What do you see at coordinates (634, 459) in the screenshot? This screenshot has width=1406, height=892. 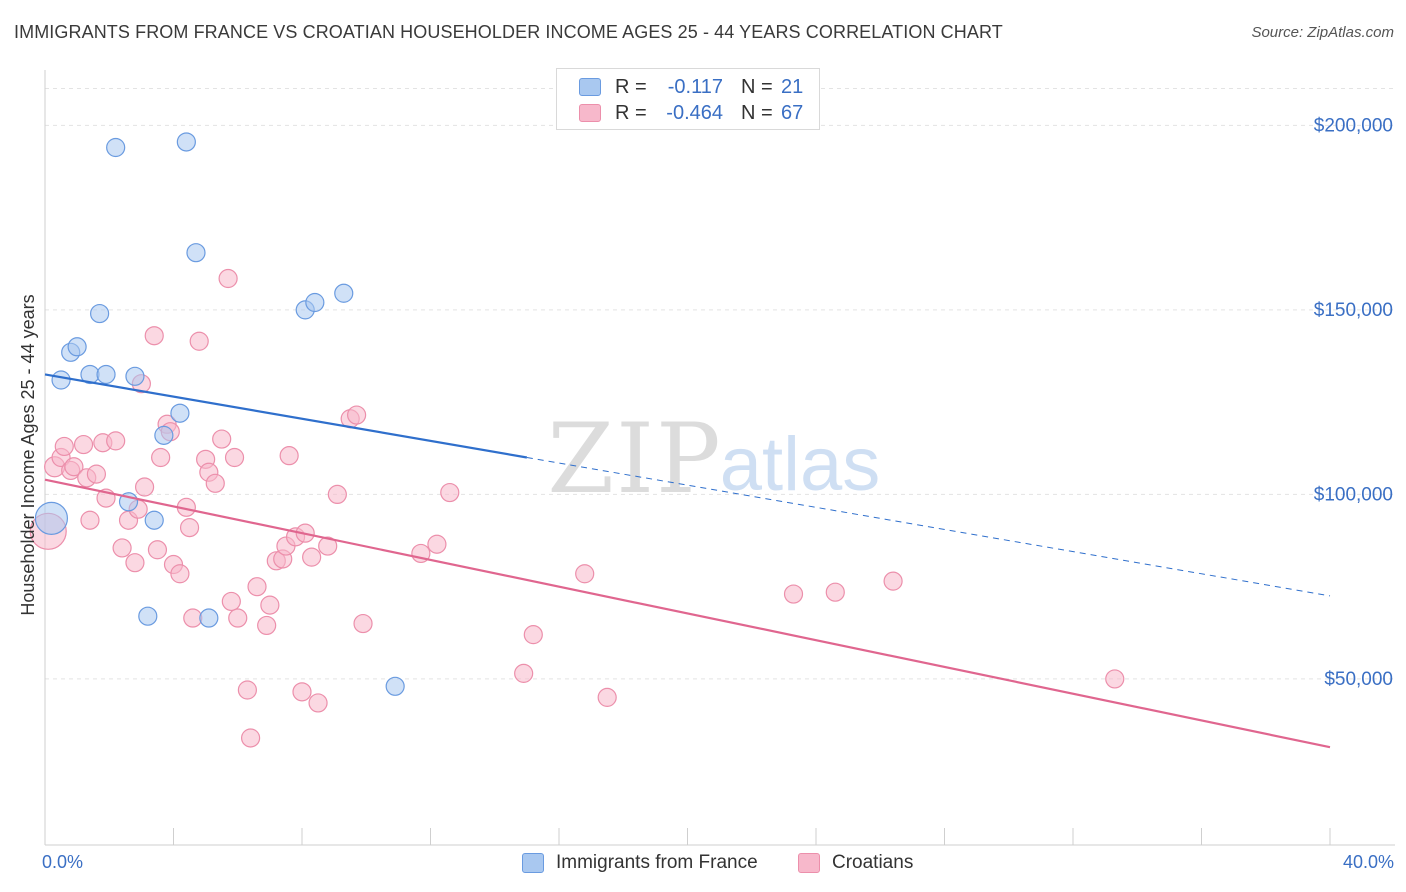 I see `watermark-zip: ZIP` at bounding box center [634, 459].